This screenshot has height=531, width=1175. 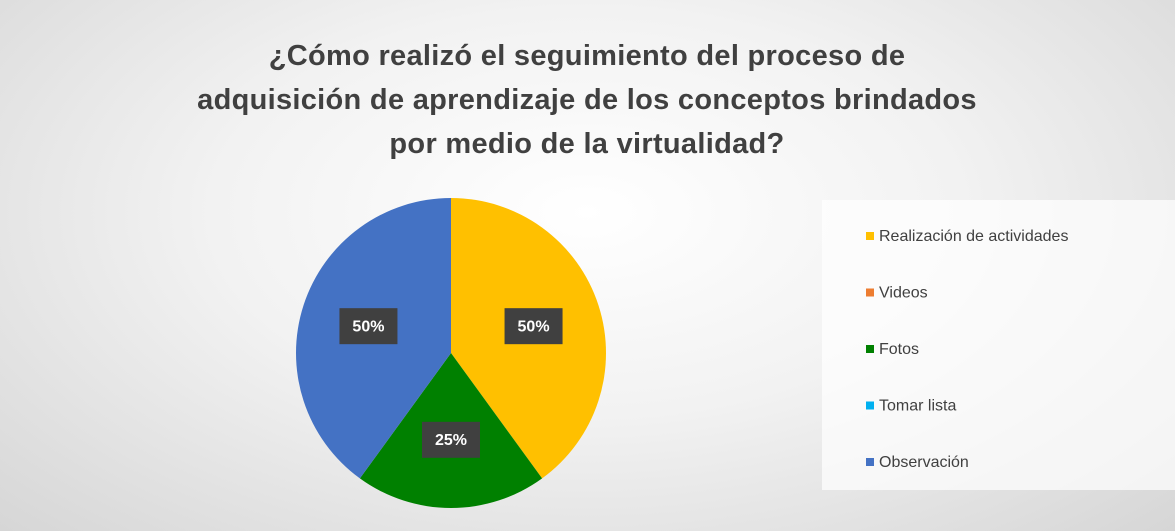 I want to click on legend-label: Observación, so click(x=924, y=462).